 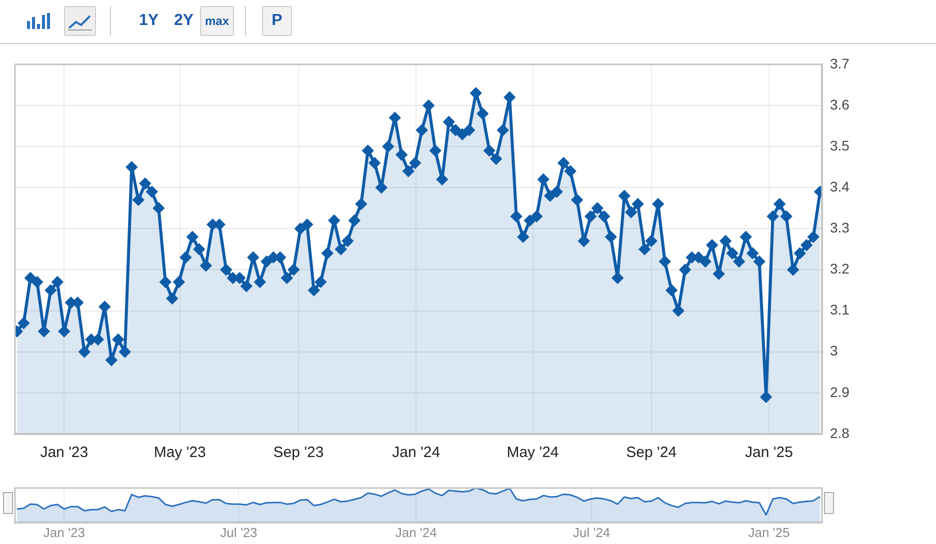 I want to click on text: 2Y, so click(x=184, y=21).